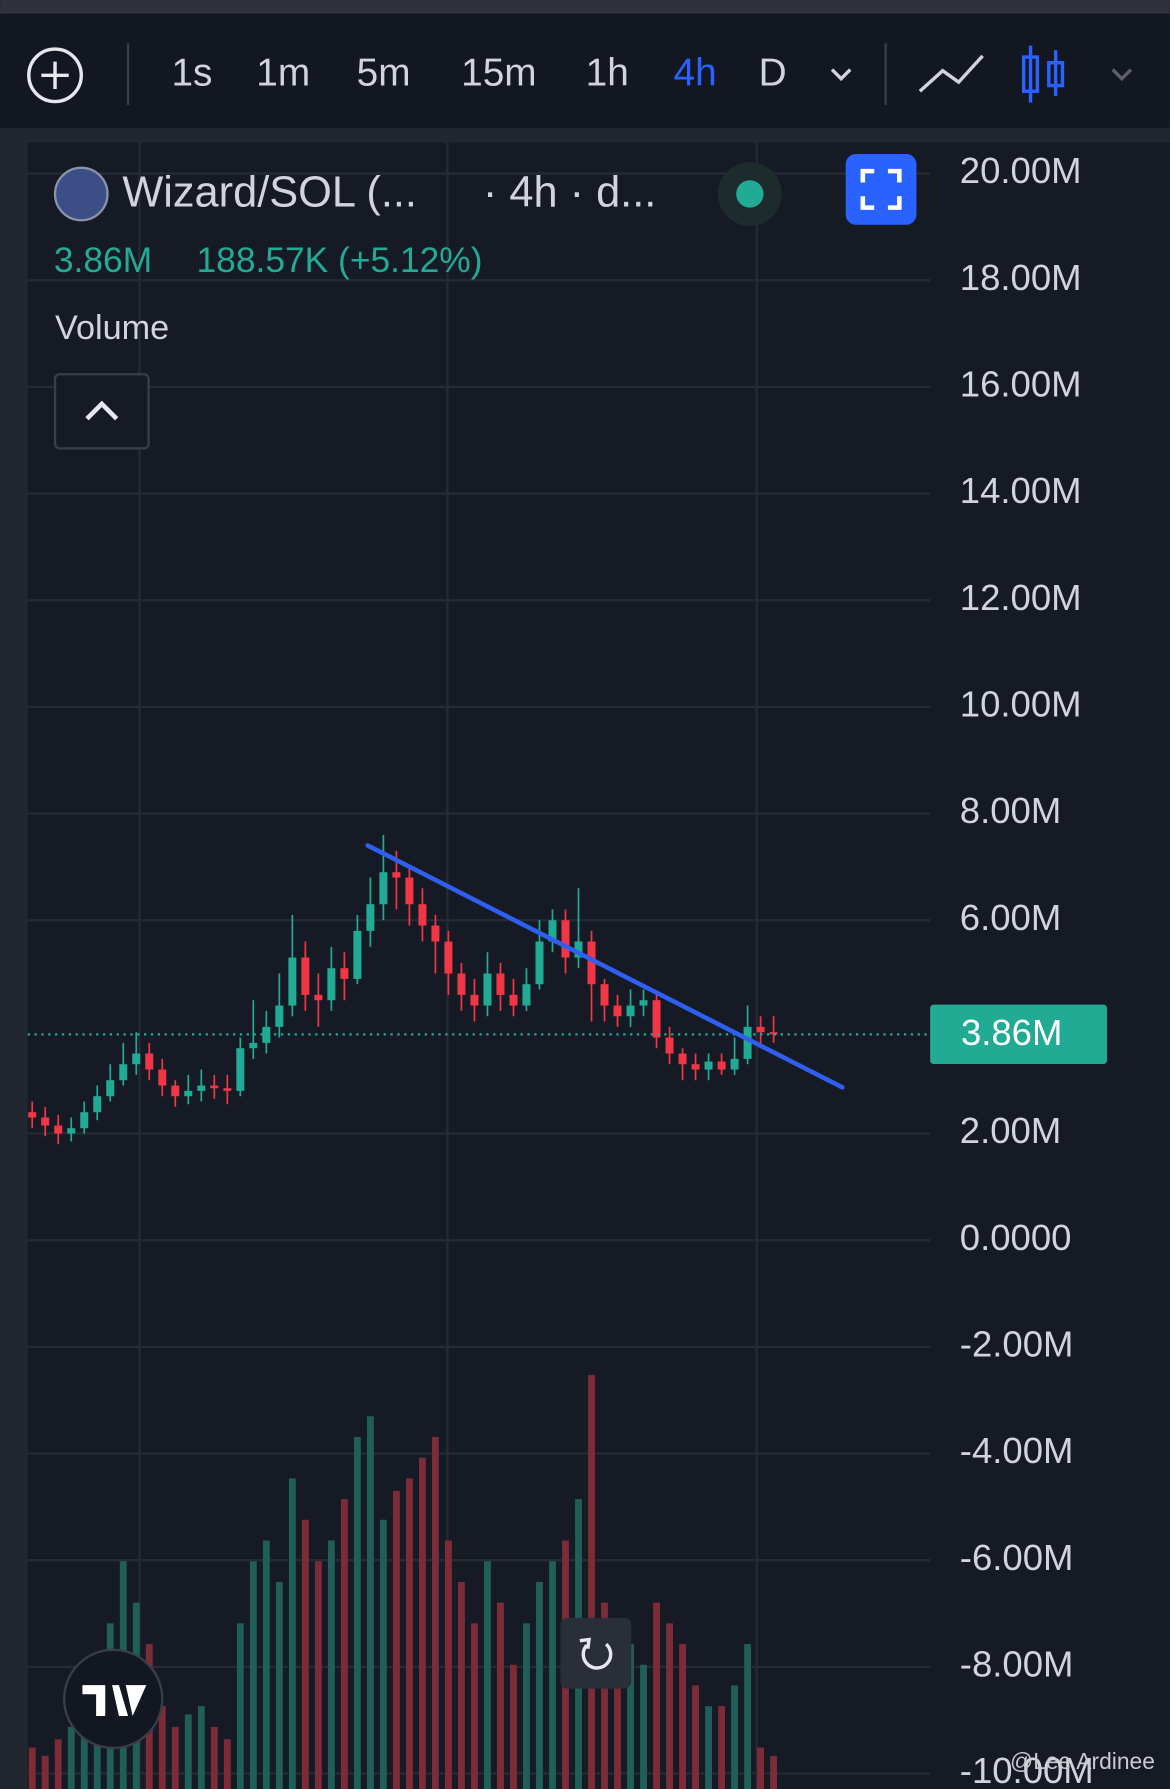 The image size is (1170, 1789). What do you see at coordinates (596, 1653) in the screenshot?
I see `reset-button` at bounding box center [596, 1653].